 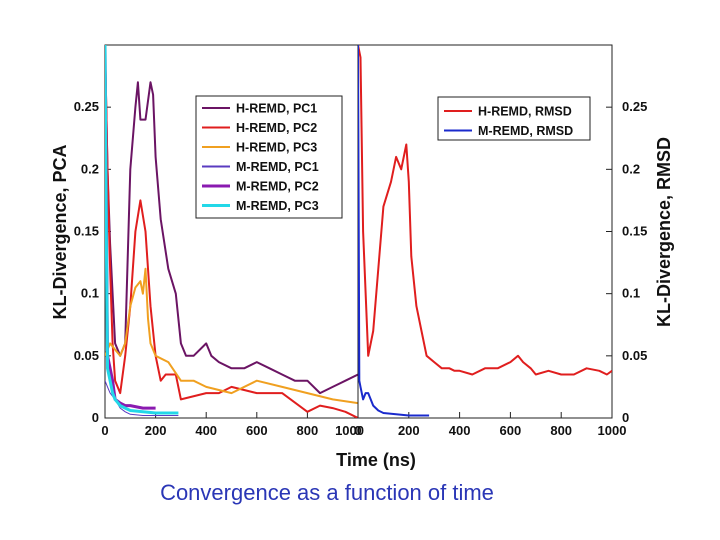 What do you see at coordinates (490, 425) in the screenshot?
I see `right-x-ticks: 0 200 400 600 800 1000` at bounding box center [490, 425].